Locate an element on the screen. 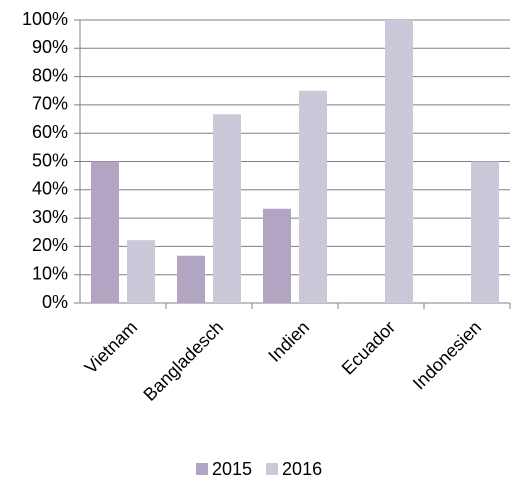 The image size is (517, 490). x-tick-label: Bangladesch is located at coordinates (183, 361).